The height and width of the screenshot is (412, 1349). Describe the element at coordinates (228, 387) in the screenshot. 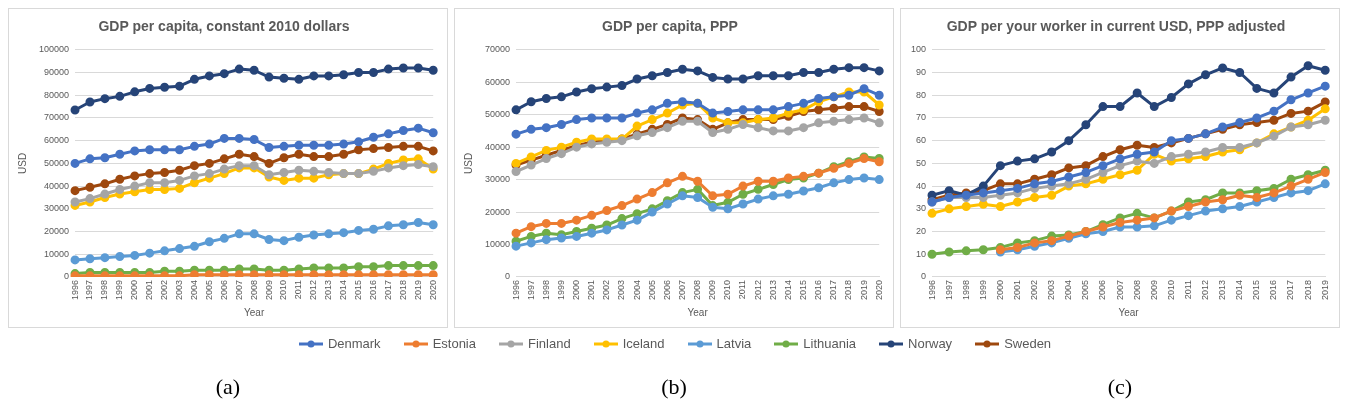

I see `text: (a)` at that location.